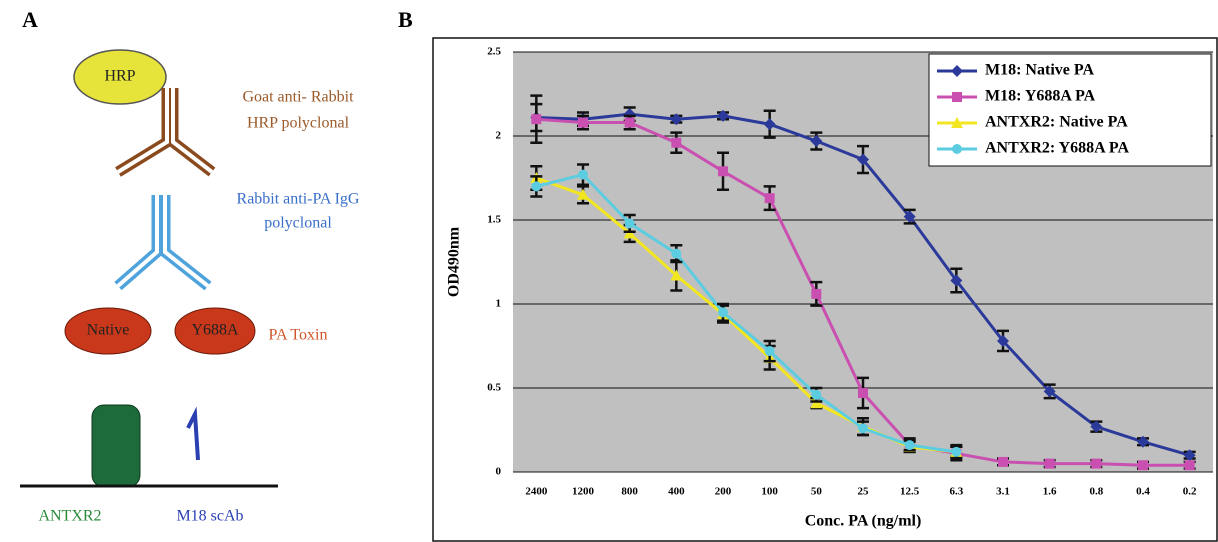 The height and width of the screenshot is (542, 1218). Describe the element at coordinates (629, 492) in the screenshot. I see `x-tick-label: 800` at that location.